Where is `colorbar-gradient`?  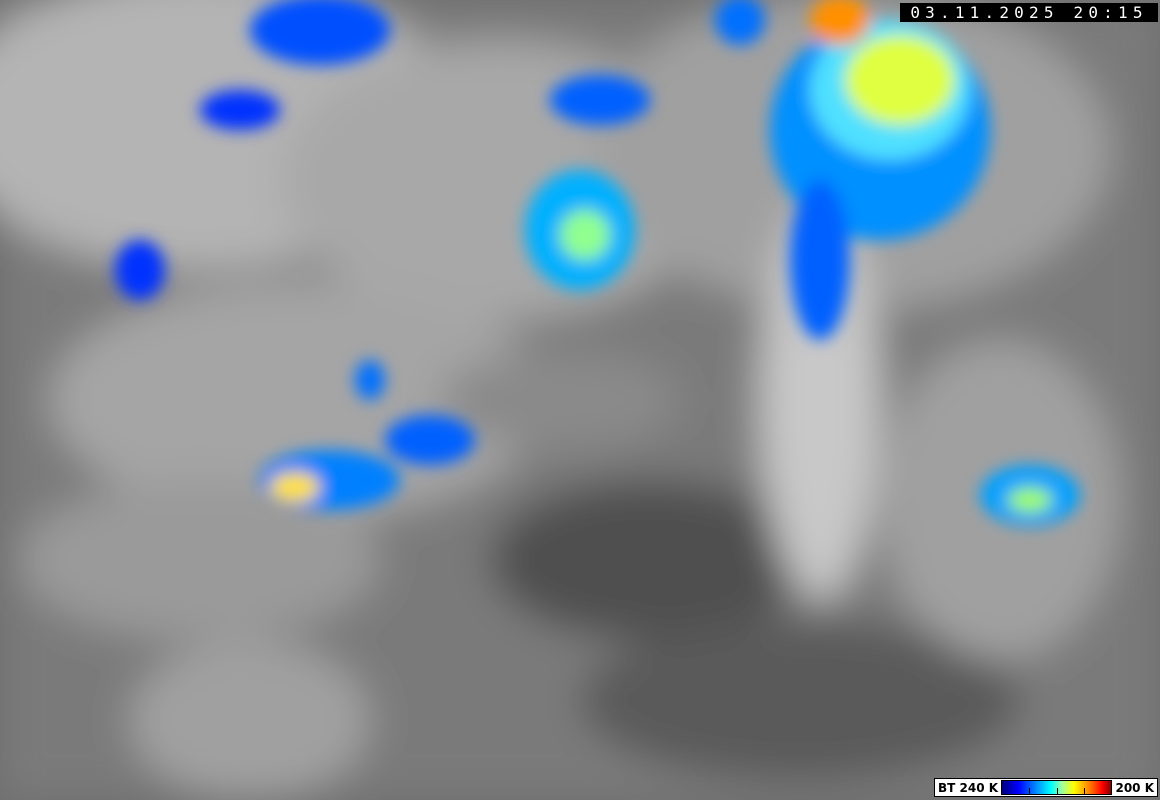 colorbar-gradient is located at coordinates (1057, 787).